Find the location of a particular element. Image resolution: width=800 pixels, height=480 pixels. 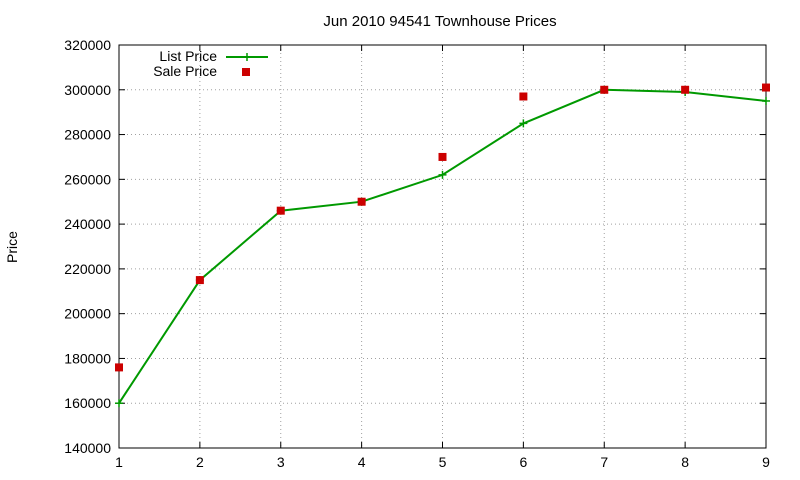

x-tick-label: 4 is located at coordinates (362, 462).